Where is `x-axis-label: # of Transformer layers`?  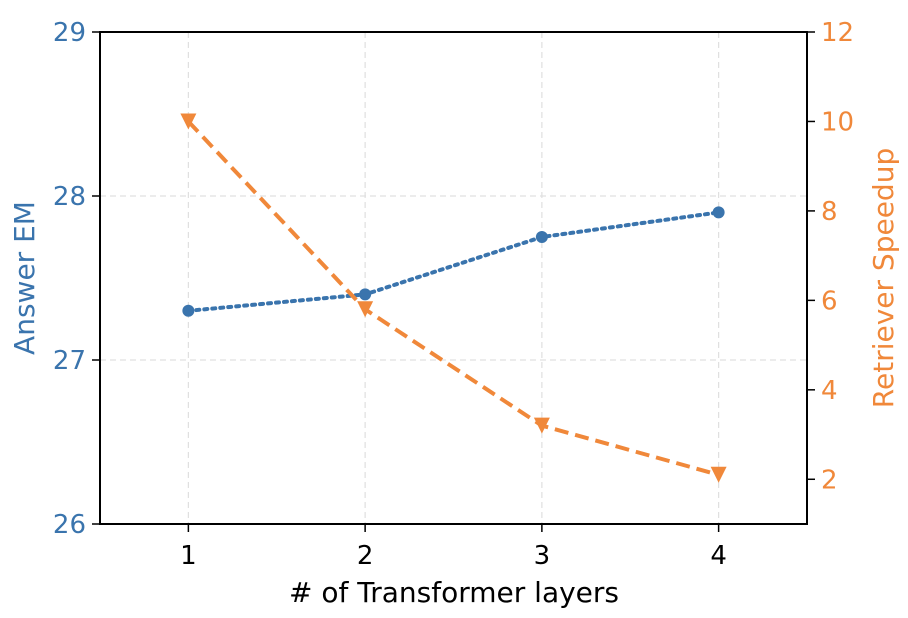
x-axis-label: # of Transformer layers is located at coordinates (454, 592).